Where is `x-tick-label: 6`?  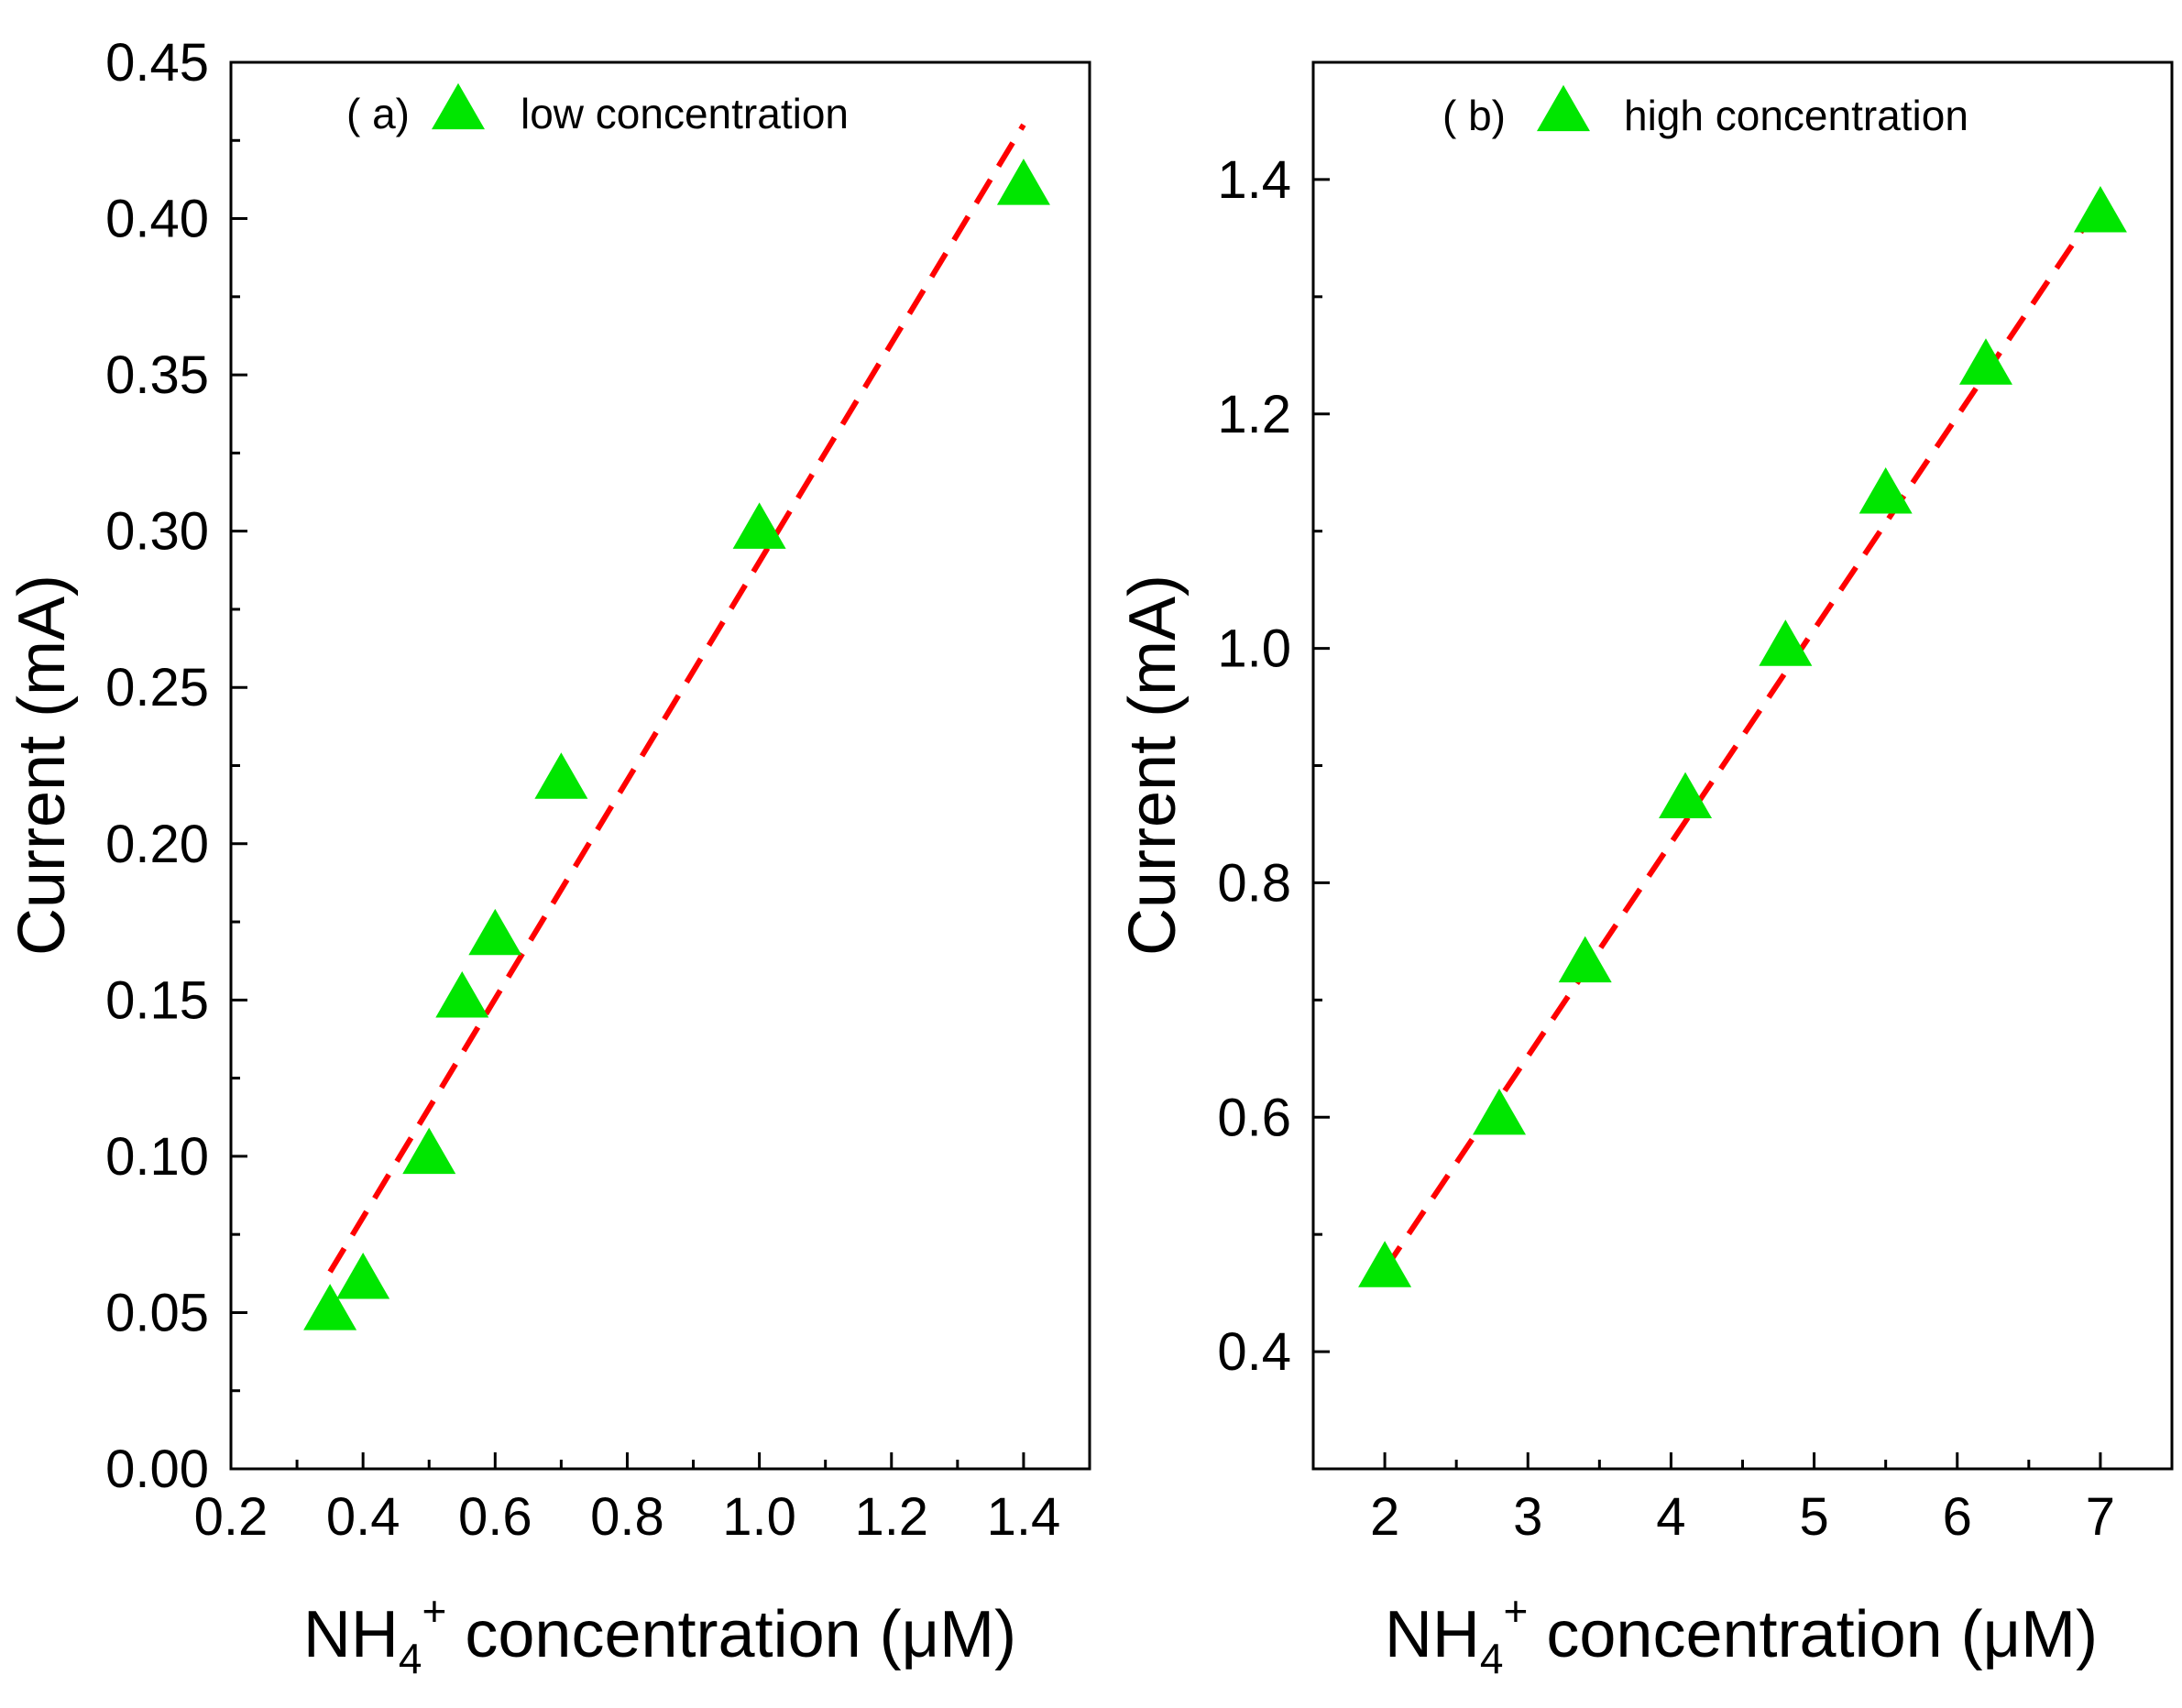 x-tick-label: 6 is located at coordinates (1957, 1517).